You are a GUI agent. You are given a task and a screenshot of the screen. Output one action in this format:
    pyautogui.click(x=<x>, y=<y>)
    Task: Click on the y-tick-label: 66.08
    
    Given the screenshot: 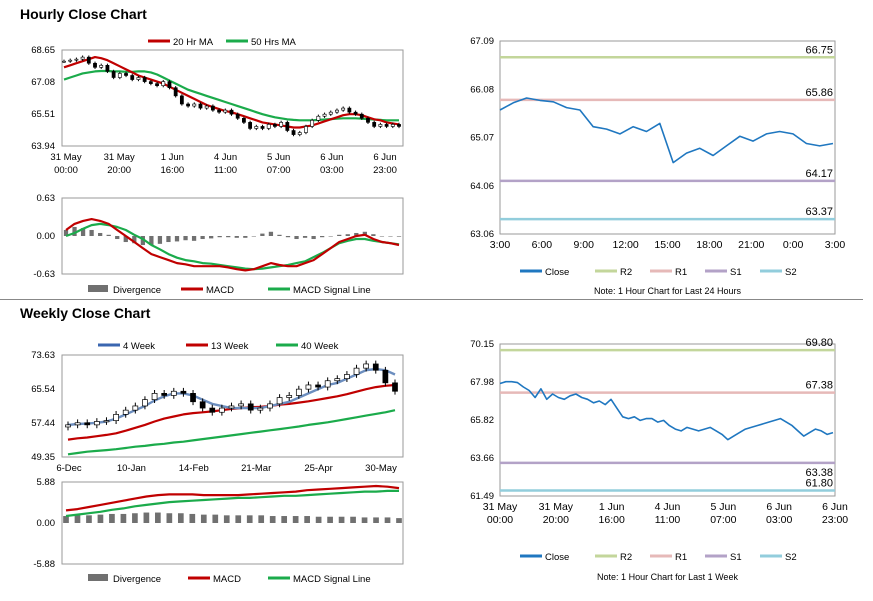 What is the action you would take?
    pyautogui.click(x=482, y=89)
    